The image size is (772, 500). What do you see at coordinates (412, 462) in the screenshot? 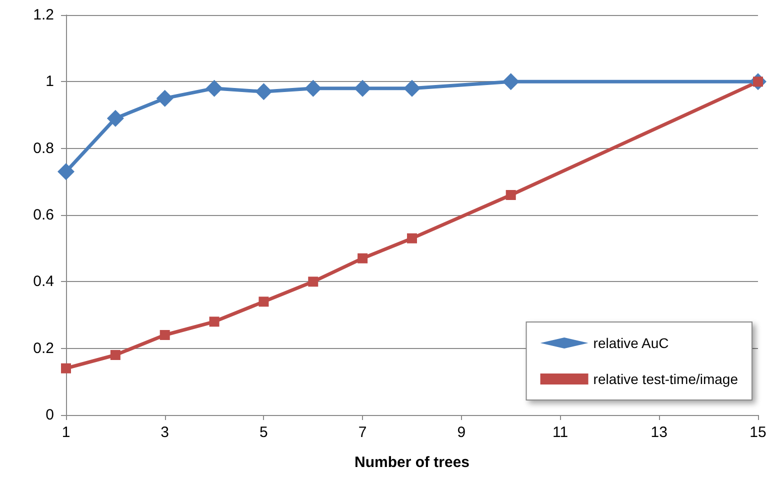
I see `x-axis-title: Number of trees` at bounding box center [412, 462].